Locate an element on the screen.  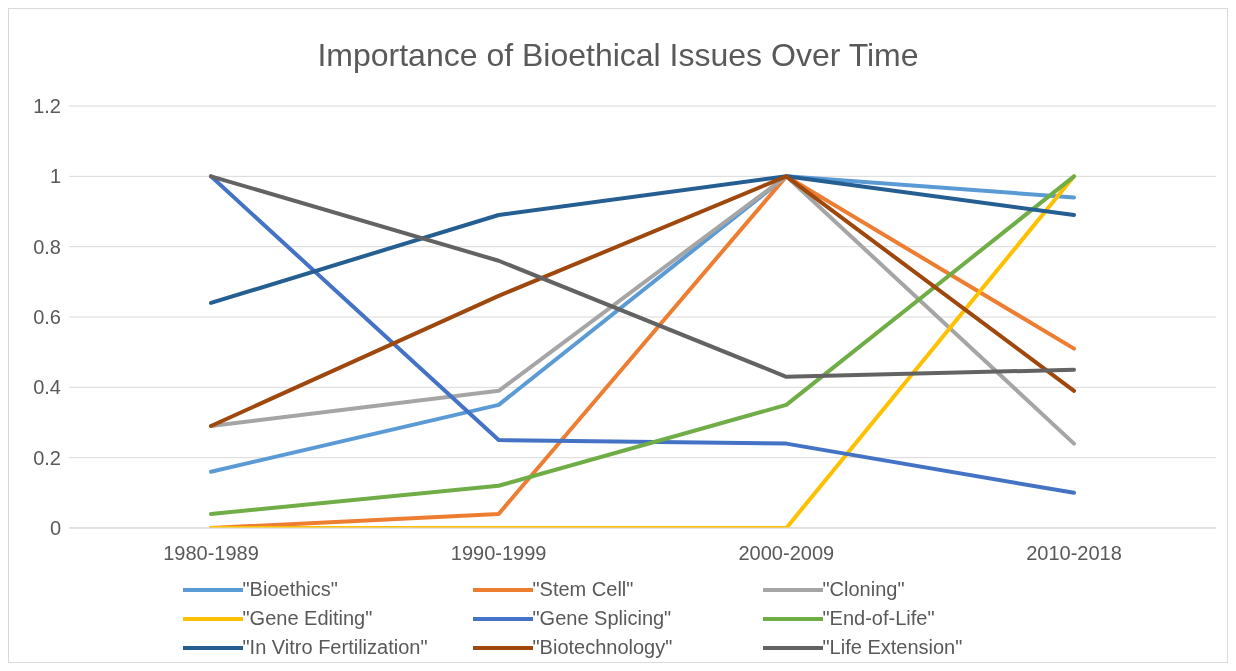
legend-label: "End-of-Life" is located at coordinates (878, 618).